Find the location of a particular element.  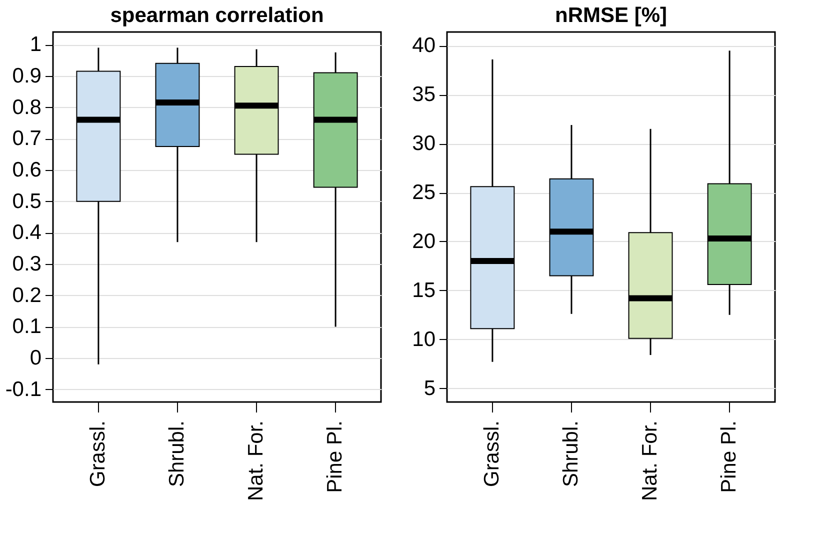

y-tick-label: 0.8 is located at coordinates (27, 107).